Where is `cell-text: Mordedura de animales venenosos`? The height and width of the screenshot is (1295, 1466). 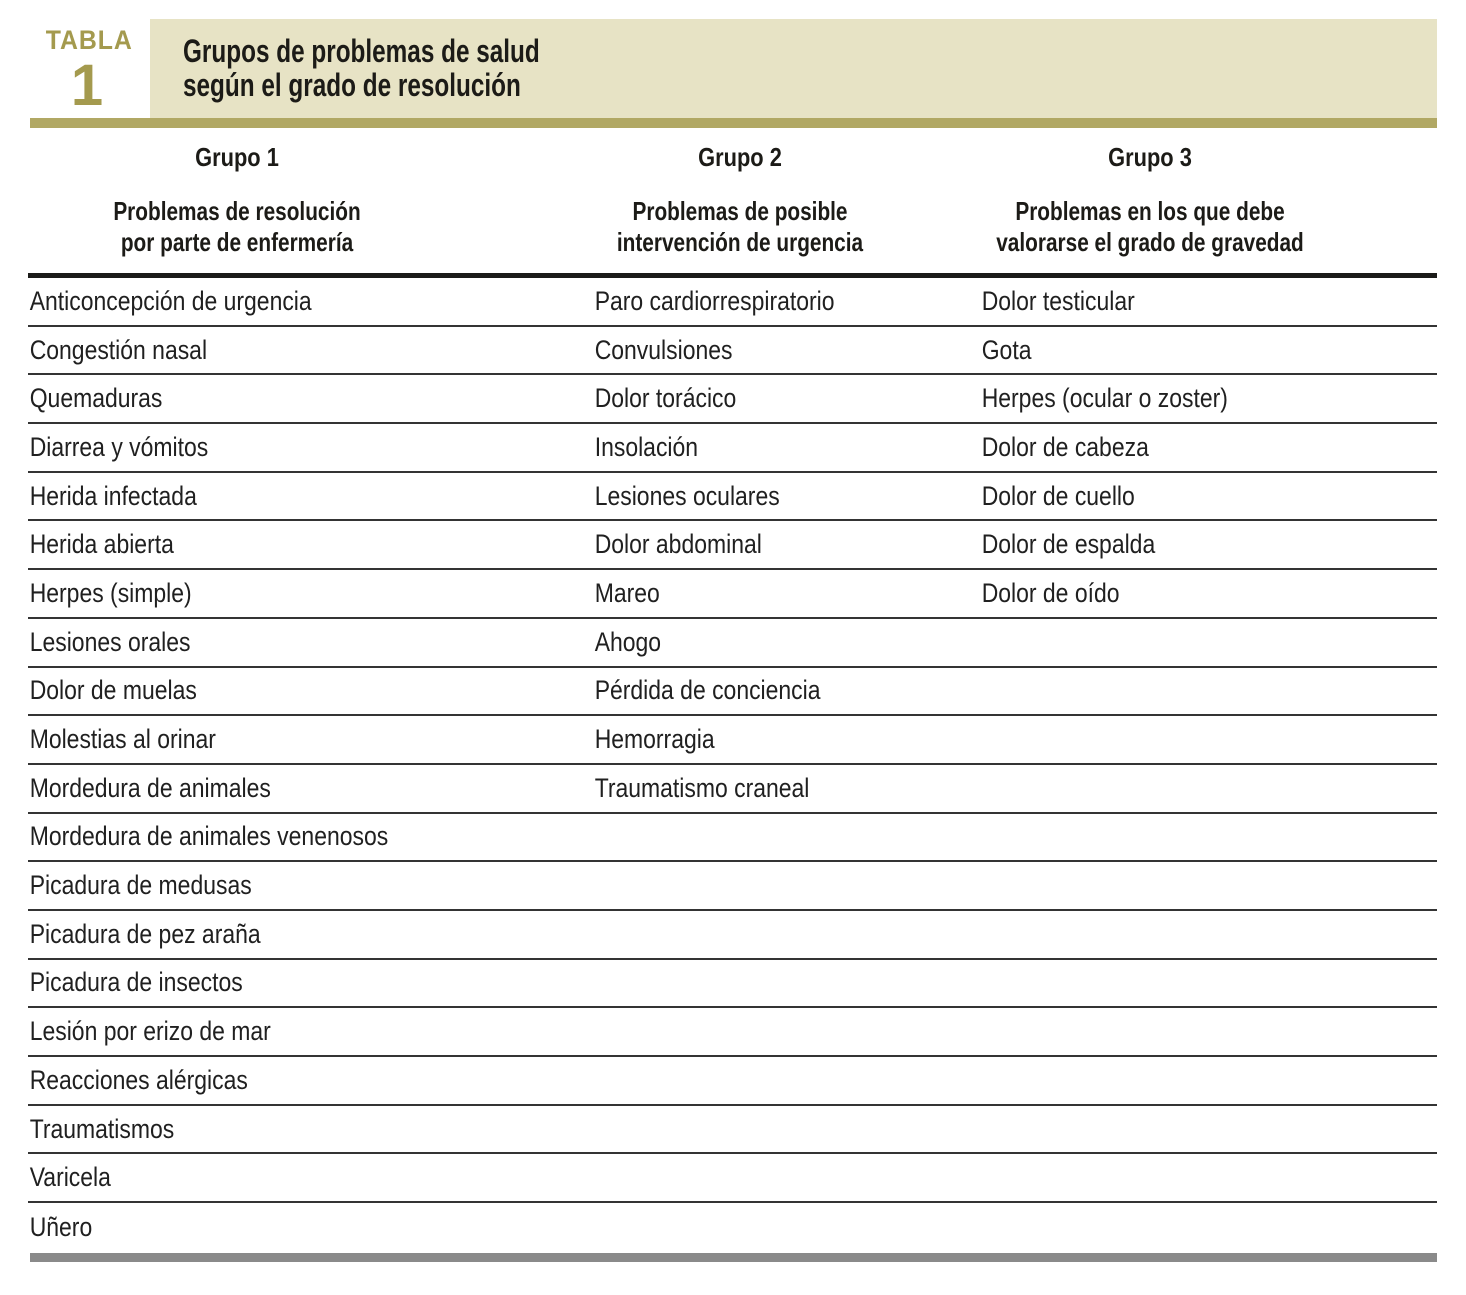
cell-text: Mordedura de animales venenosos is located at coordinates (209, 836).